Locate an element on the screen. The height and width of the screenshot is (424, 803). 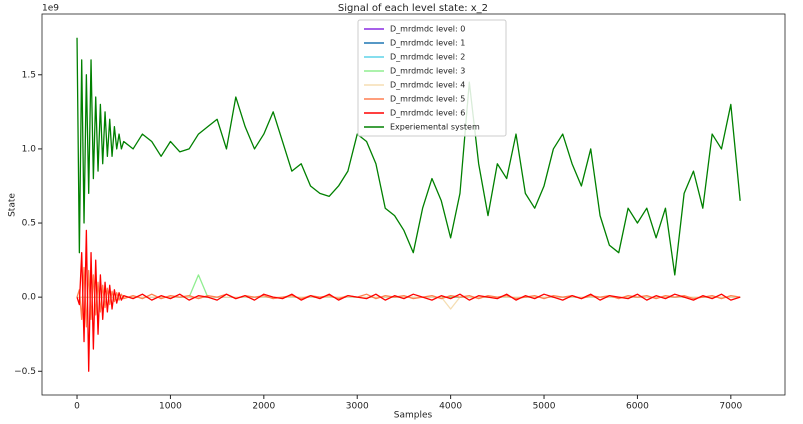
x-tick-label: 7000 is located at coordinates (730, 407).